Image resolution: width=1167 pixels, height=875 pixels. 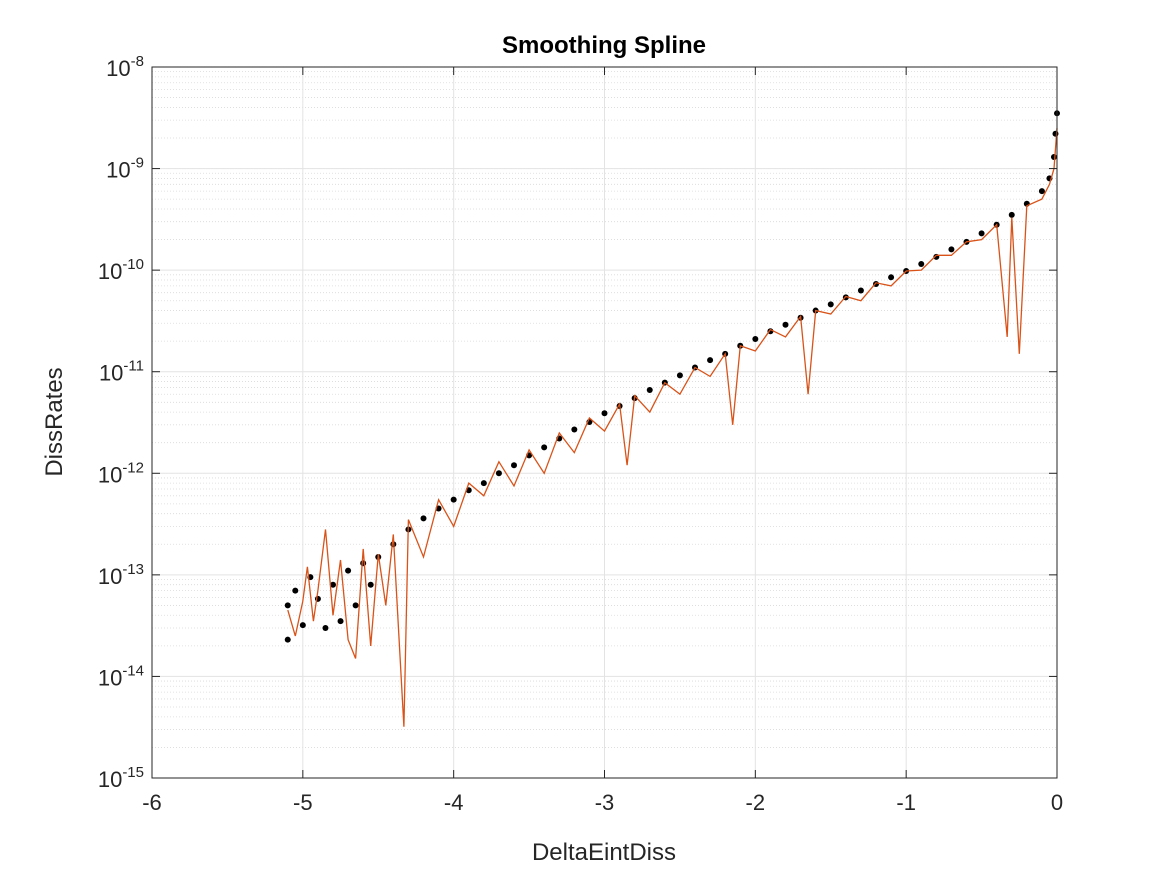 What do you see at coordinates (121, 473) in the screenshot?
I see `y-tick-label: 10⁻¹²` at bounding box center [121, 473].